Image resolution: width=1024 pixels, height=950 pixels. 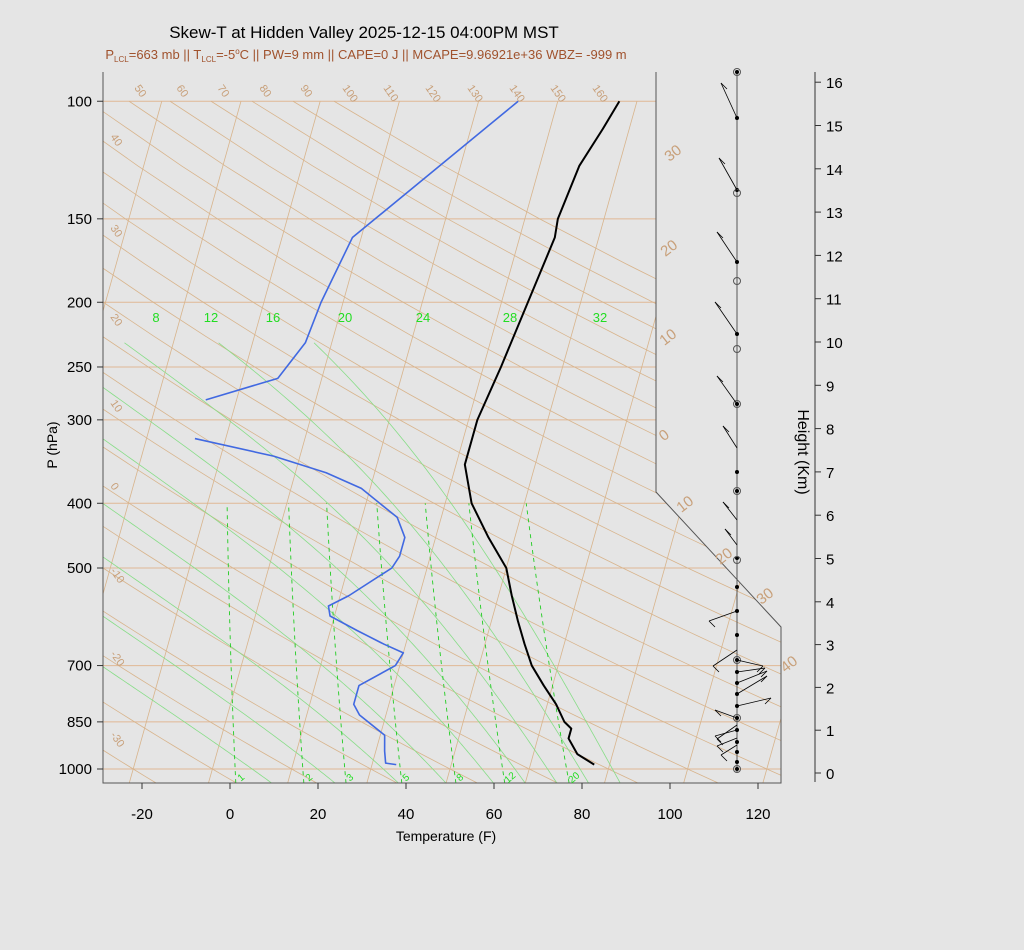 I want to click on height-tick-label: 11, so click(x=834, y=300).